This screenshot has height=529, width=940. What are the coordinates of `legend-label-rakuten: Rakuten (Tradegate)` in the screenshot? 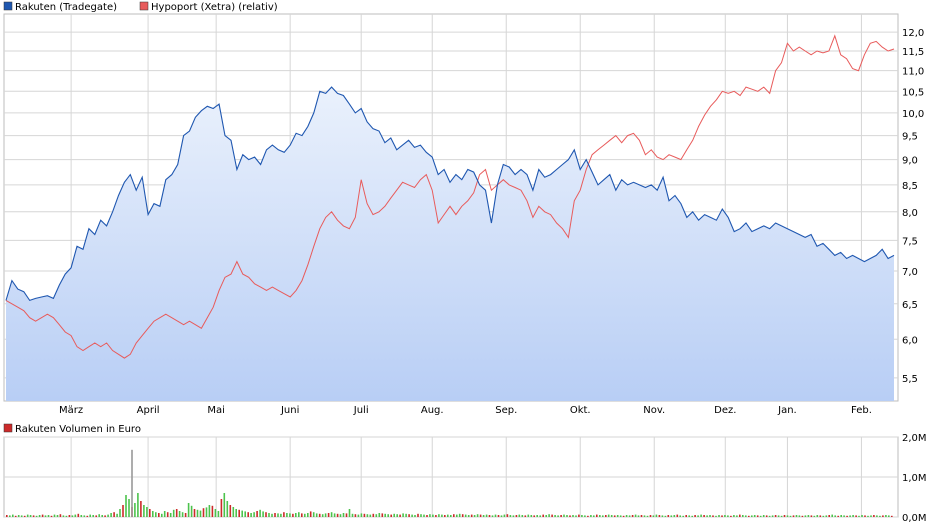 It's located at (66, 7).